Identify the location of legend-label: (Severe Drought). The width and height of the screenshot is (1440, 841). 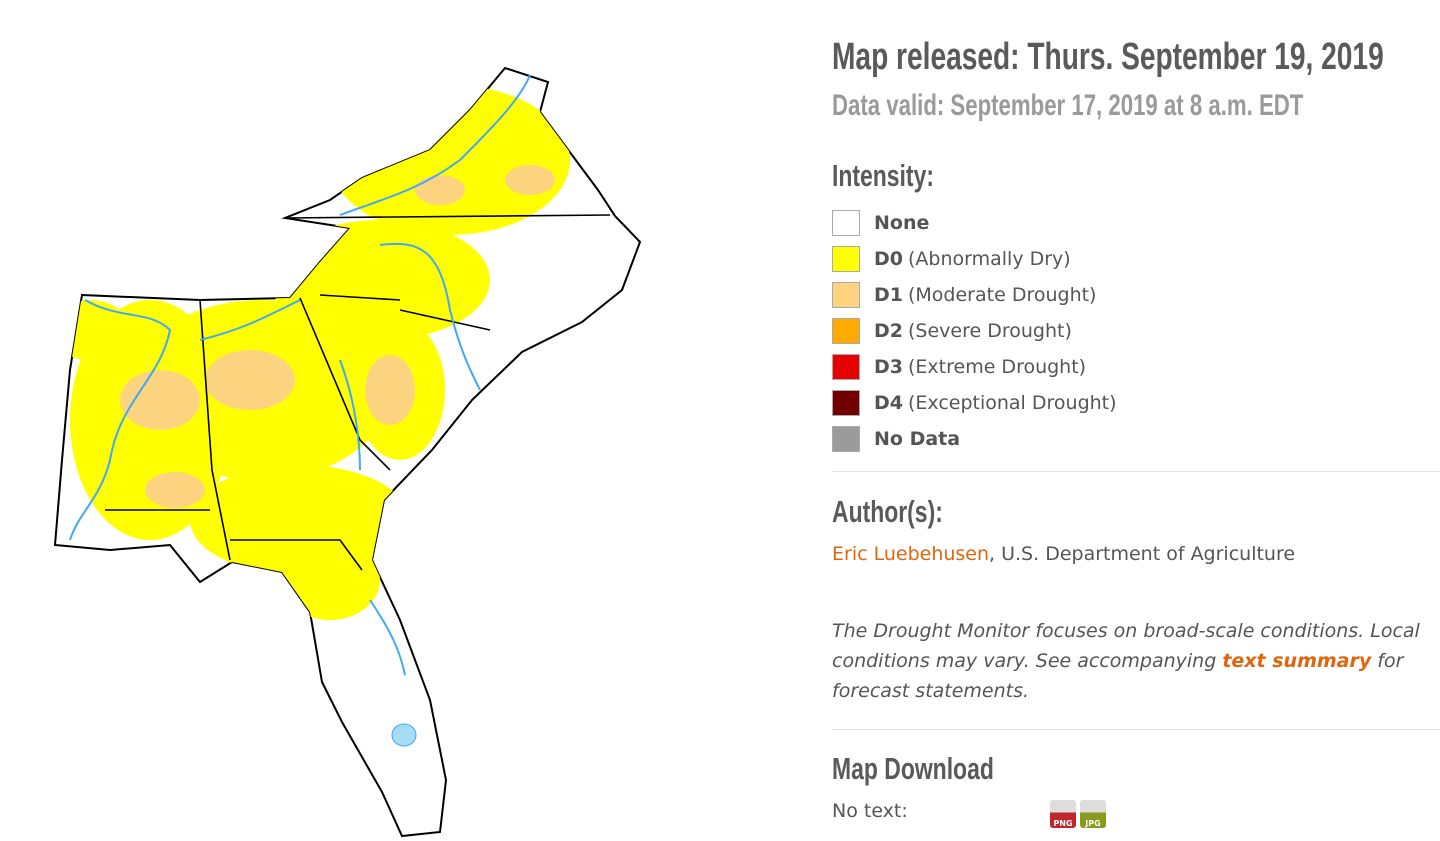
(990, 331).